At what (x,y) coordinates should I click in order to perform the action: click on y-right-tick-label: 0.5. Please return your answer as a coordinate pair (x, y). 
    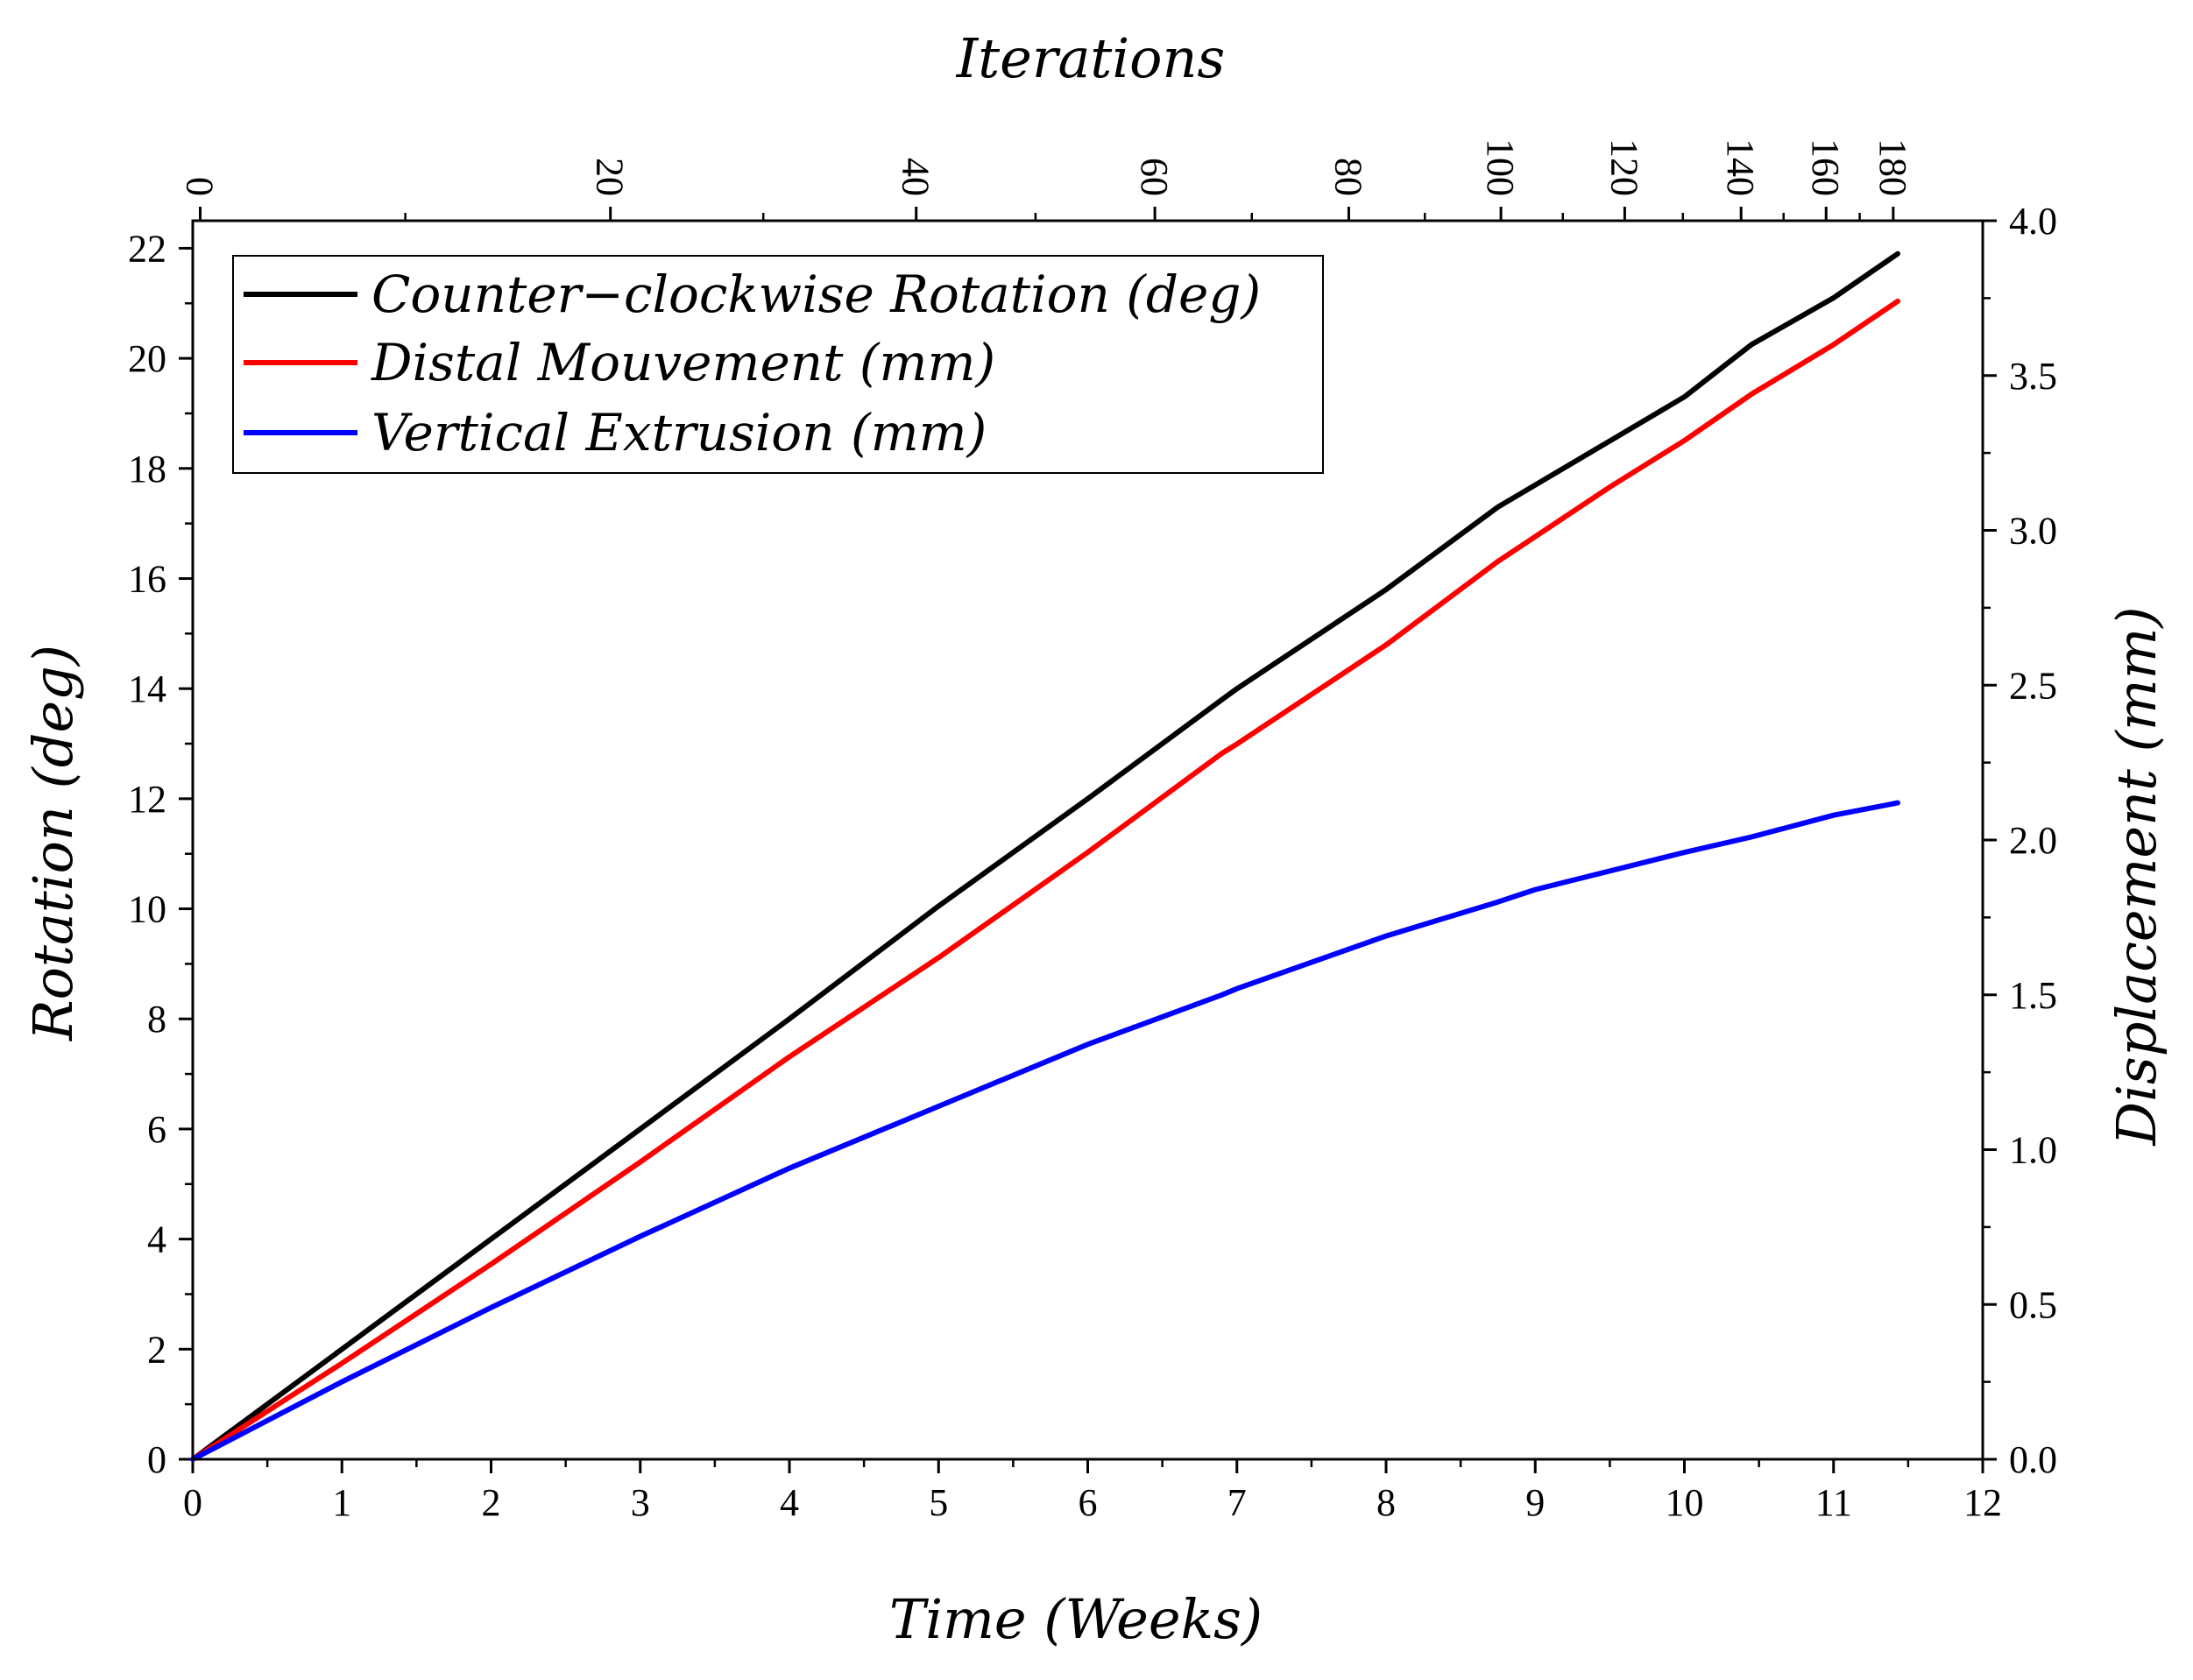
    Looking at the image, I should click on (2033, 1304).